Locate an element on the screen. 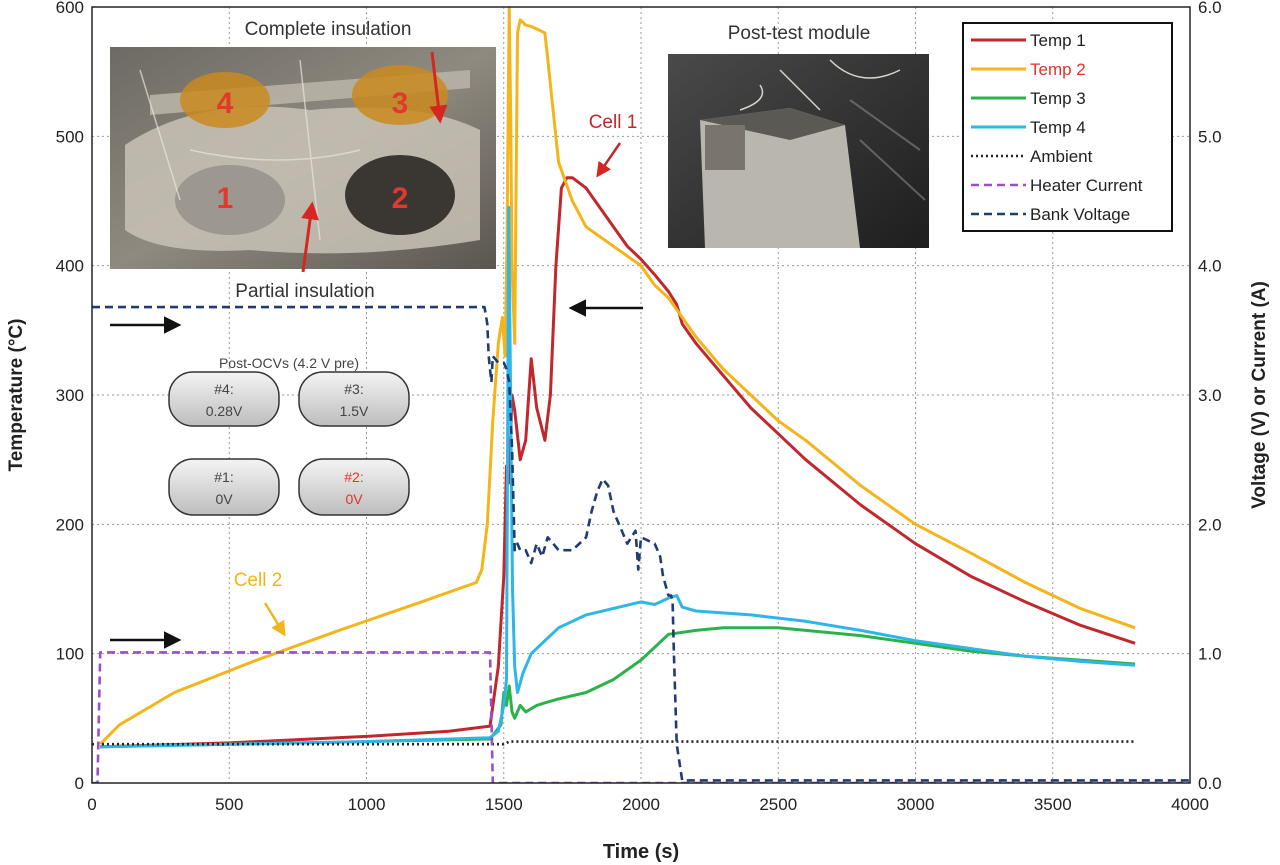  annotation-cell-2: Cell 2 is located at coordinates (258, 580).